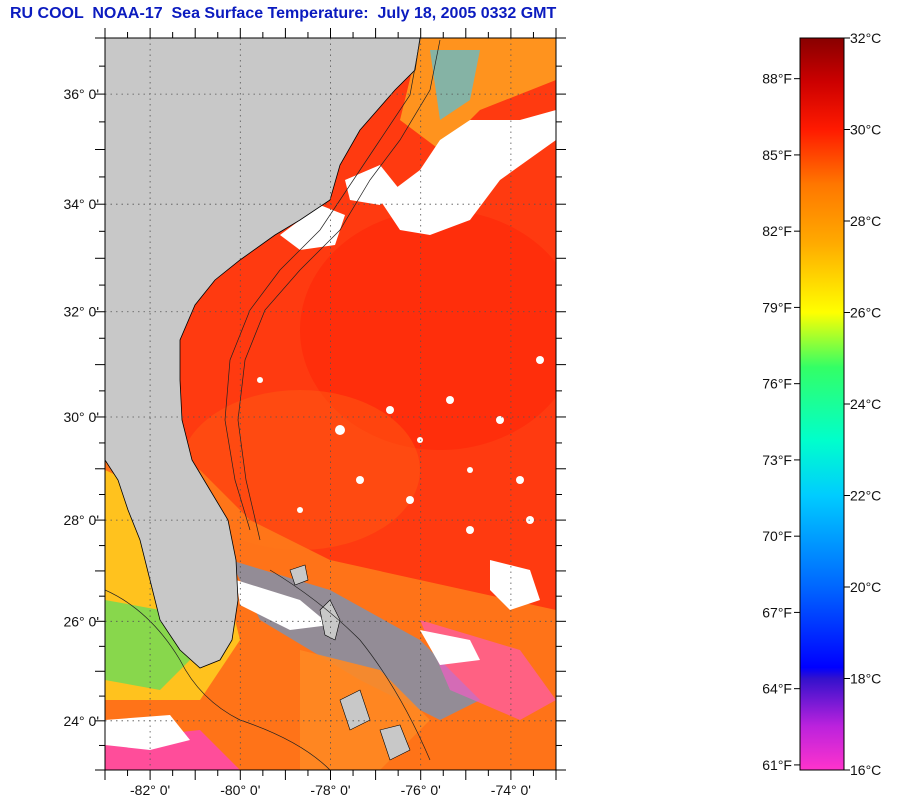  What do you see at coordinates (81, 204) in the screenshot?
I see `lat-label: 34° 0'` at bounding box center [81, 204].